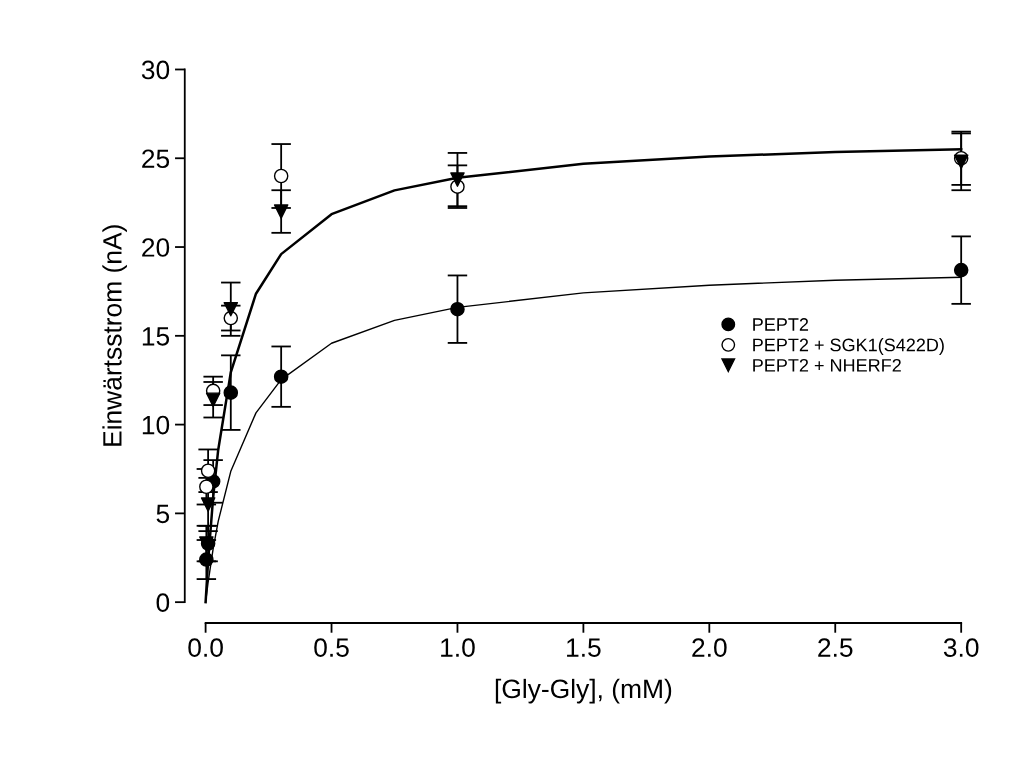 Image resolution: width=1028 pixels, height=772 pixels. What do you see at coordinates (163, 514) in the screenshot?
I see `y-tick-label: 5` at bounding box center [163, 514].